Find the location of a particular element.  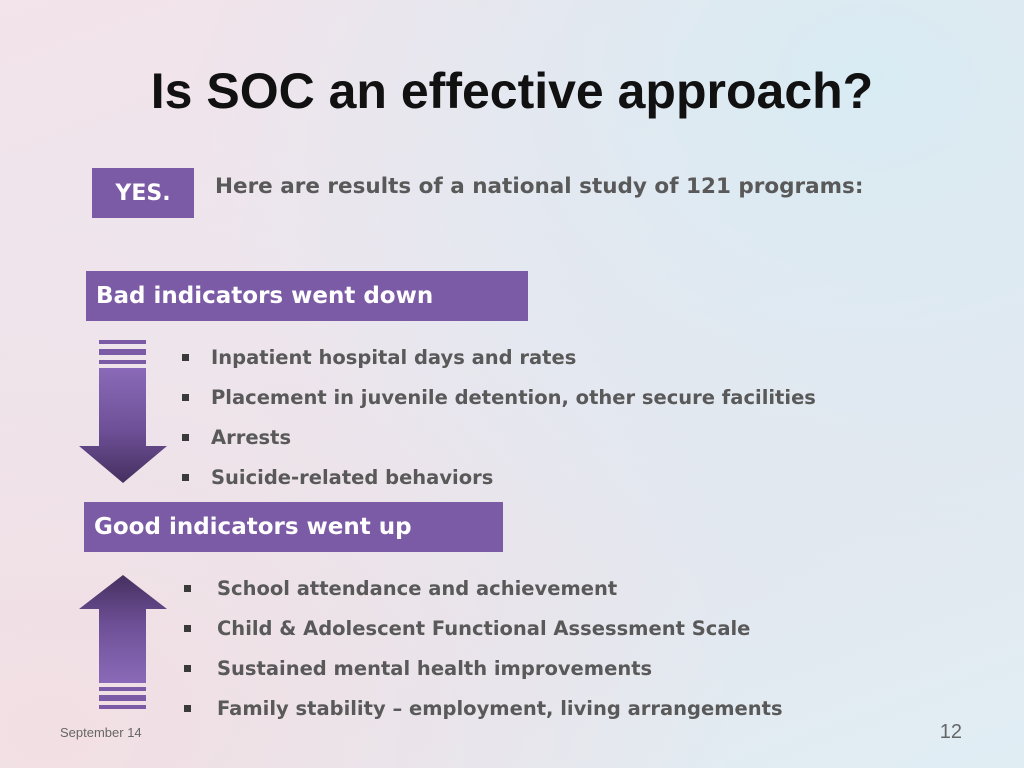

list-item: Inpatient hospital days and rates is located at coordinates (498, 357).